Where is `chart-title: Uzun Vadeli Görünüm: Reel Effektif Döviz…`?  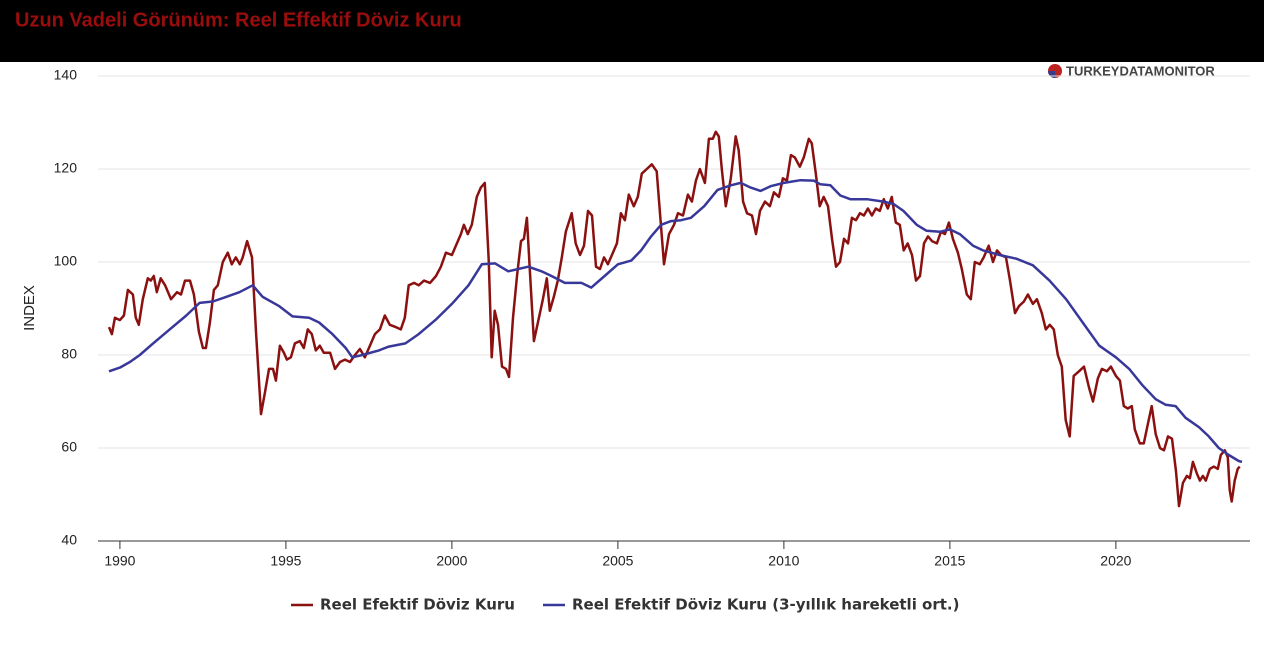 chart-title: Uzun Vadeli Görünüm: Reel Effektif Döviz… is located at coordinates (238, 20).